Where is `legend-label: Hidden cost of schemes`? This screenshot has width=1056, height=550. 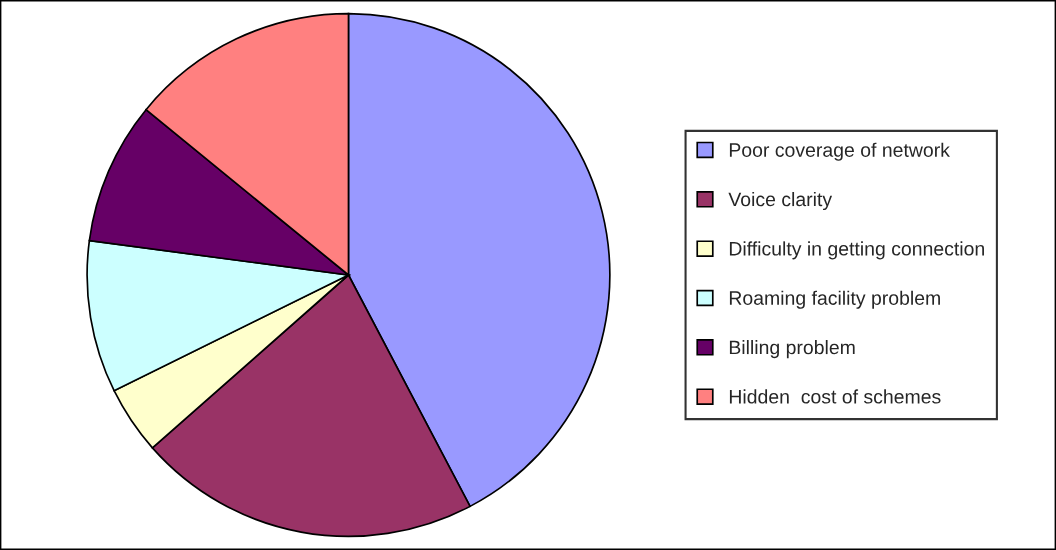
legend-label: Hidden cost of schemes is located at coordinates (835, 396).